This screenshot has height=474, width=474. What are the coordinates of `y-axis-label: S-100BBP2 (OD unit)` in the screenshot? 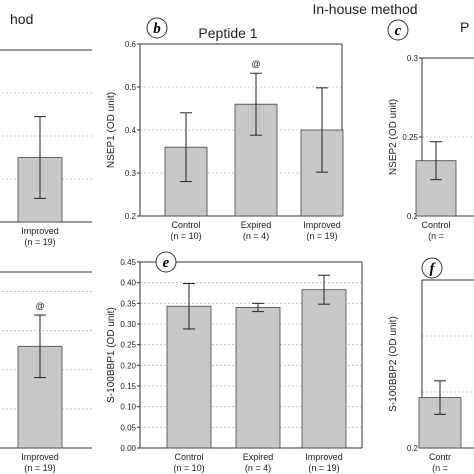 It's located at (393, 364).